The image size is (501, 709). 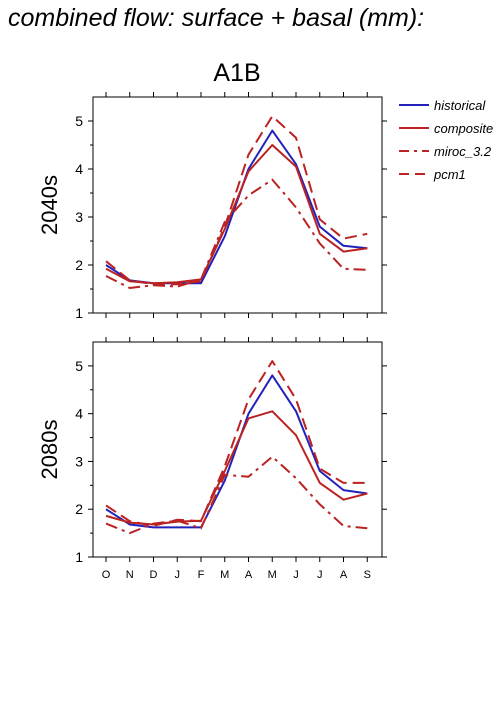 What do you see at coordinates (463, 128) in the screenshot?
I see `legend-label: composite` at bounding box center [463, 128].